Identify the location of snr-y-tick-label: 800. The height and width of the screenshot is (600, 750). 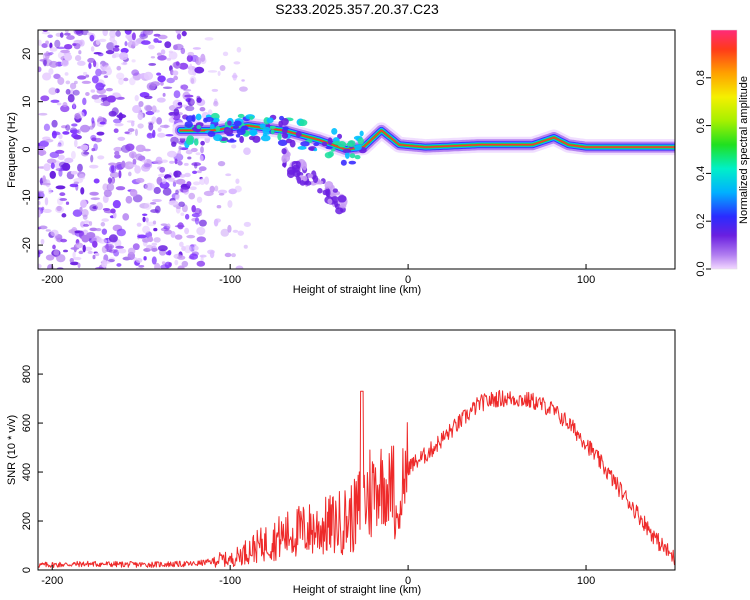
(27, 374).